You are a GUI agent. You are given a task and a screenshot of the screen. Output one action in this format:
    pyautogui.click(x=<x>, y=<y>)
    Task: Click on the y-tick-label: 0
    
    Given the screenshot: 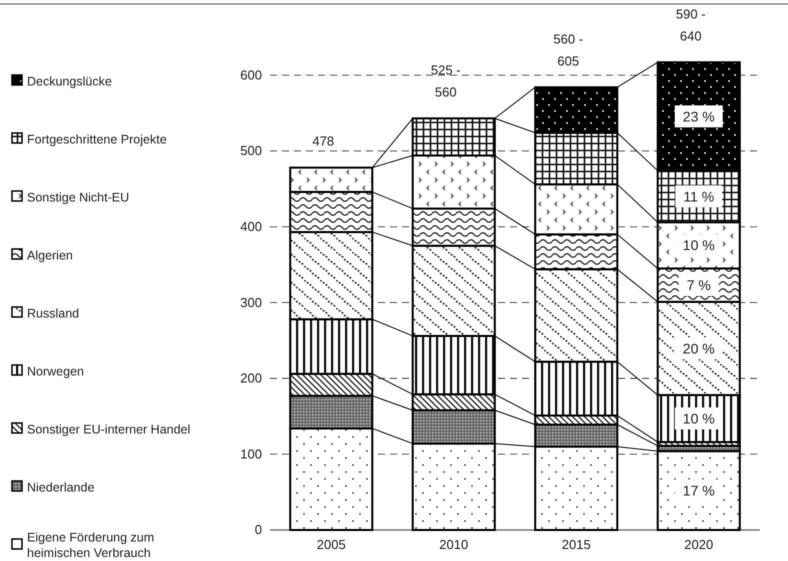 What is the action you would take?
    pyautogui.click(x=258, y=530)
    